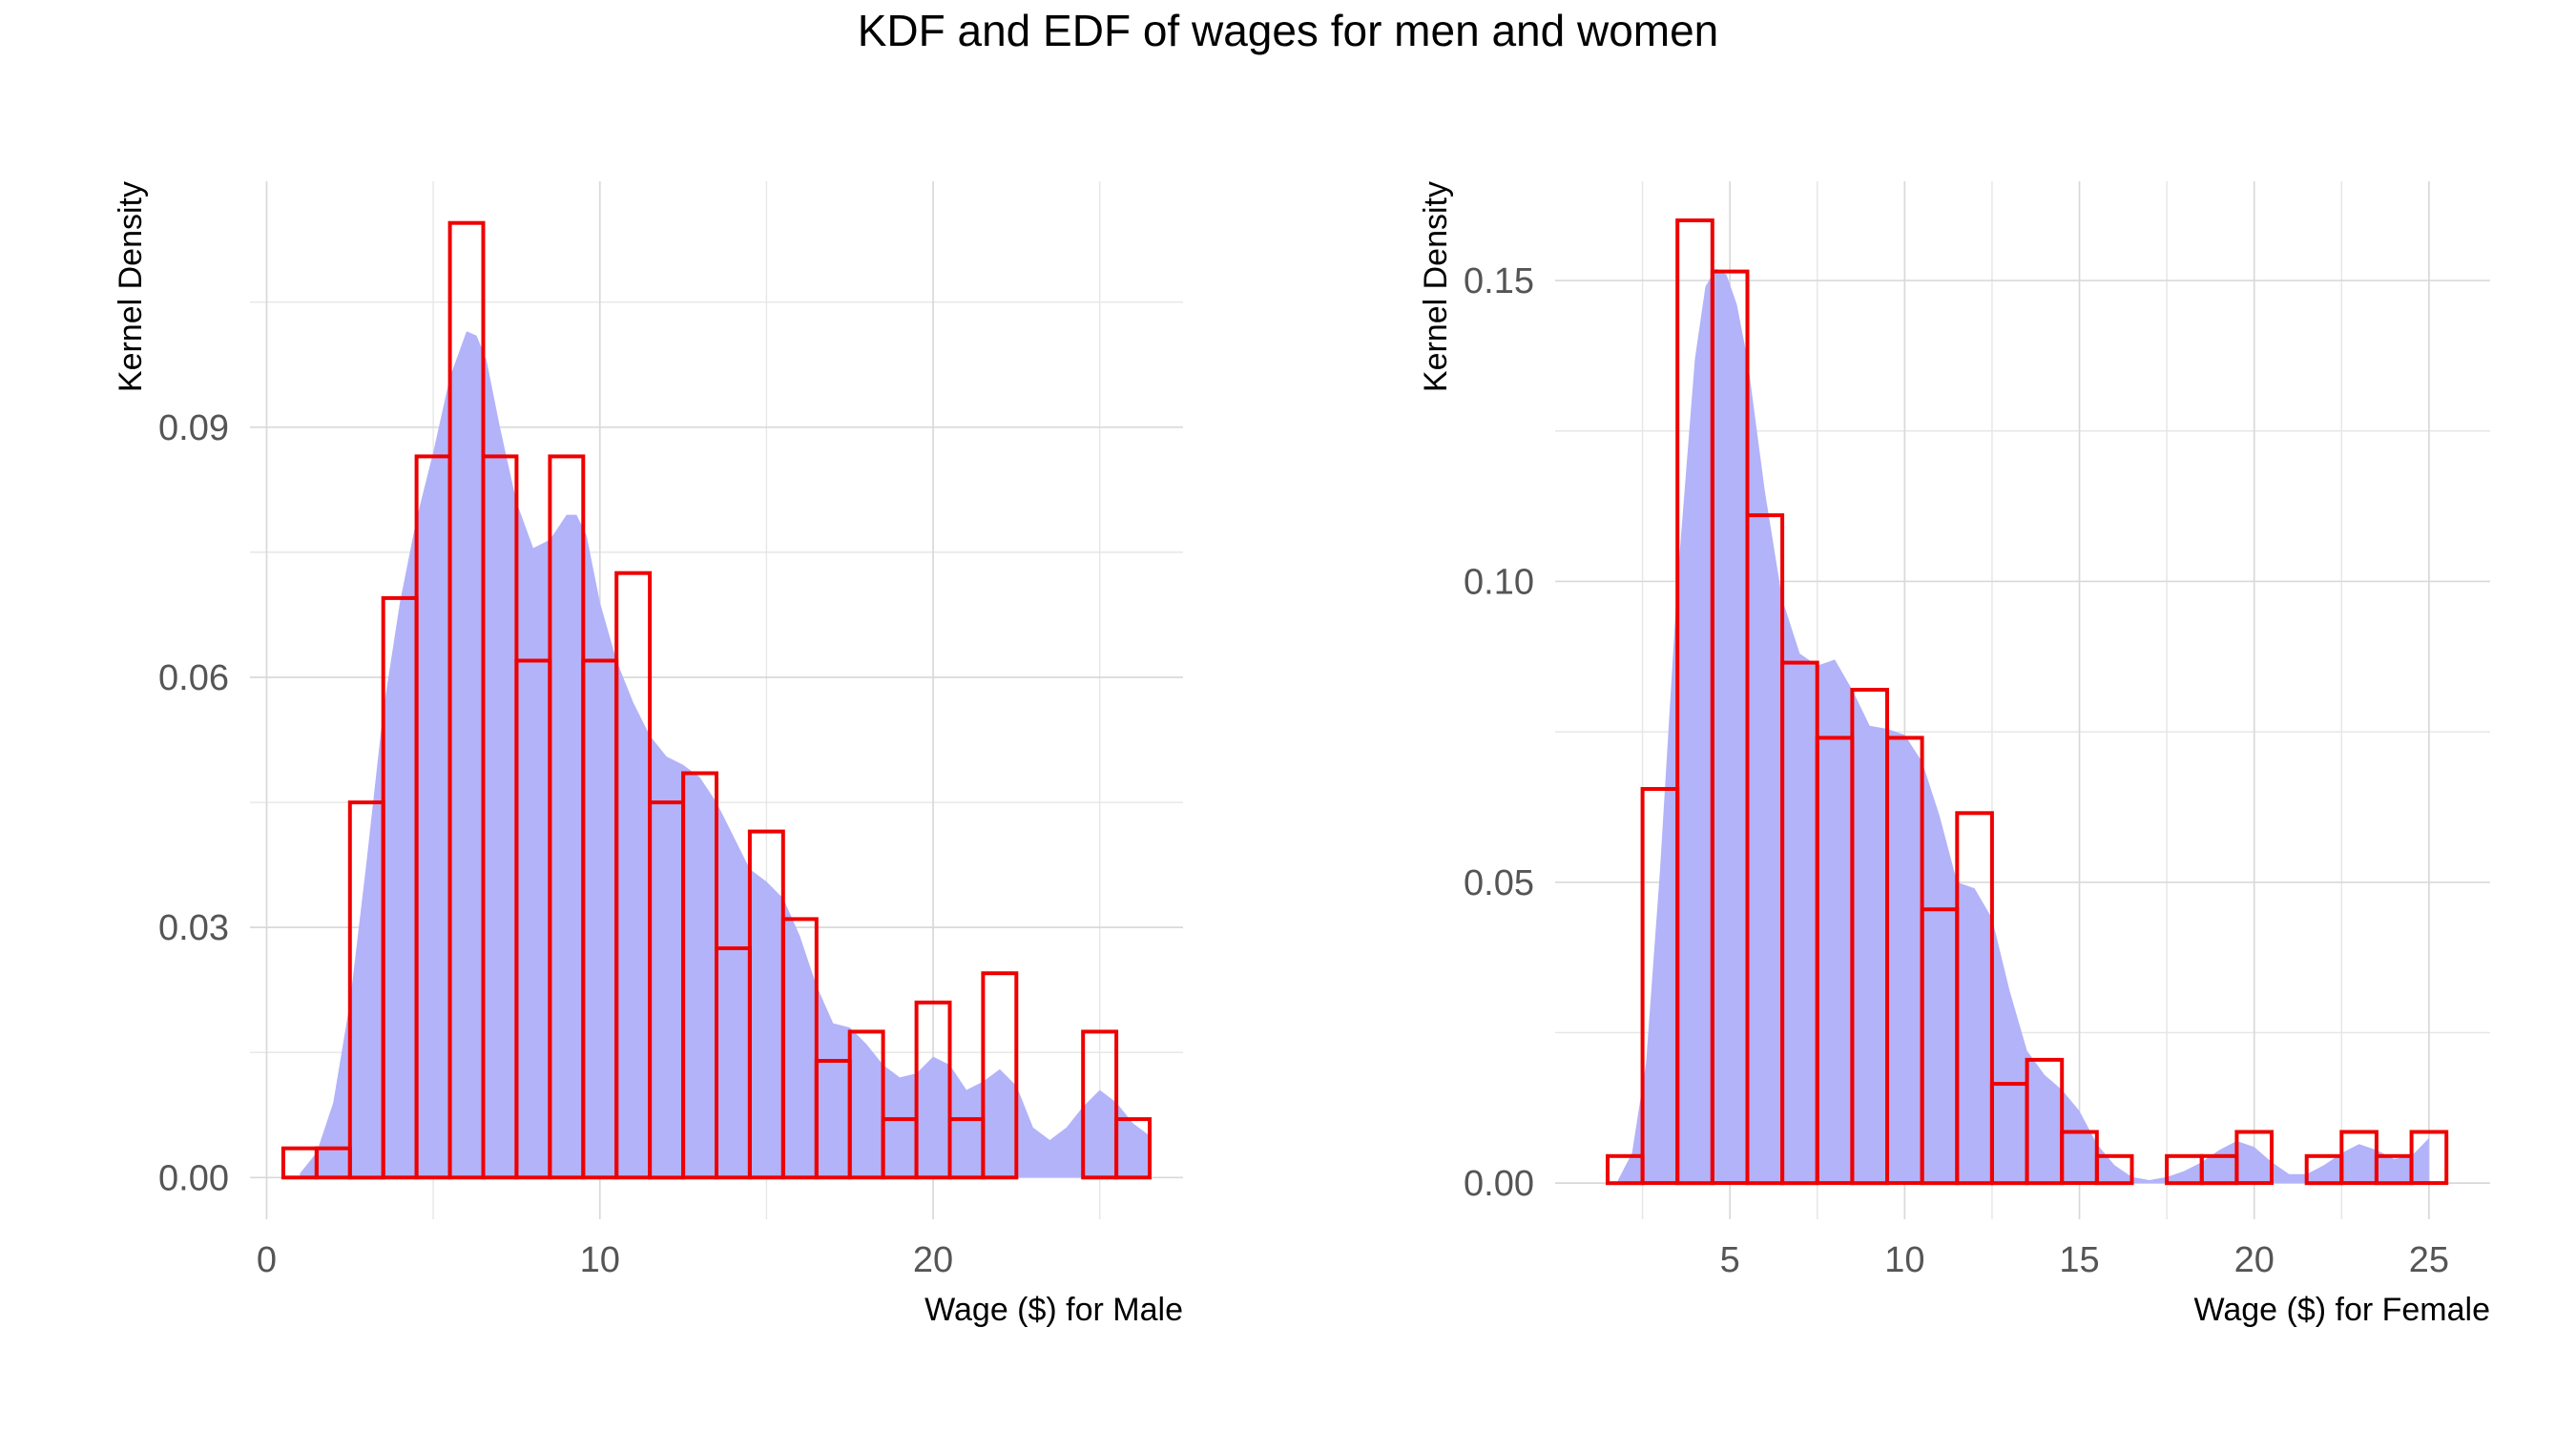 Image resolution: width=2576 pixels, height=1431 pixels. Describe the element at coordinates (193, 928) in the screenshot. I see `y-tick-label: 0.03` at that location.